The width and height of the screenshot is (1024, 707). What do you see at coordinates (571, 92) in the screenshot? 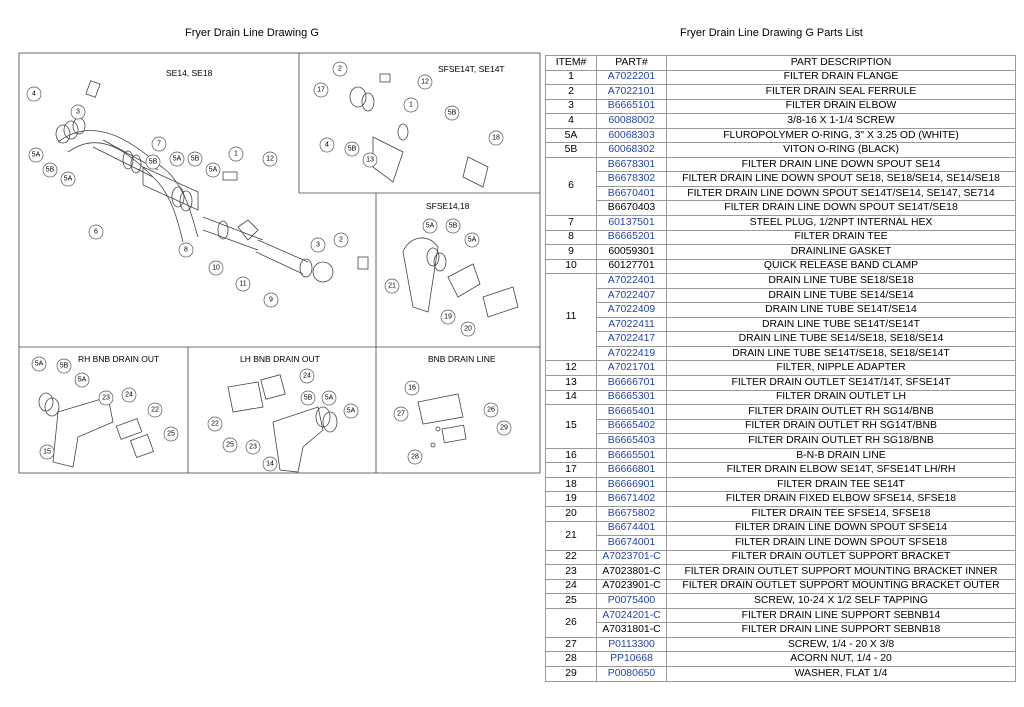
I see `item-number: 2` at bounding box center [571, 92].